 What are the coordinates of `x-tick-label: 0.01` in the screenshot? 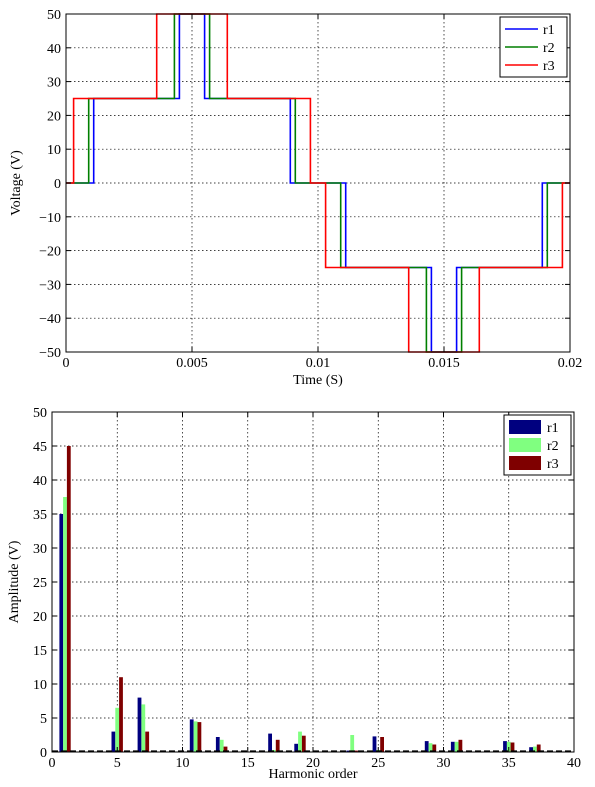 It's located at (318, 363).